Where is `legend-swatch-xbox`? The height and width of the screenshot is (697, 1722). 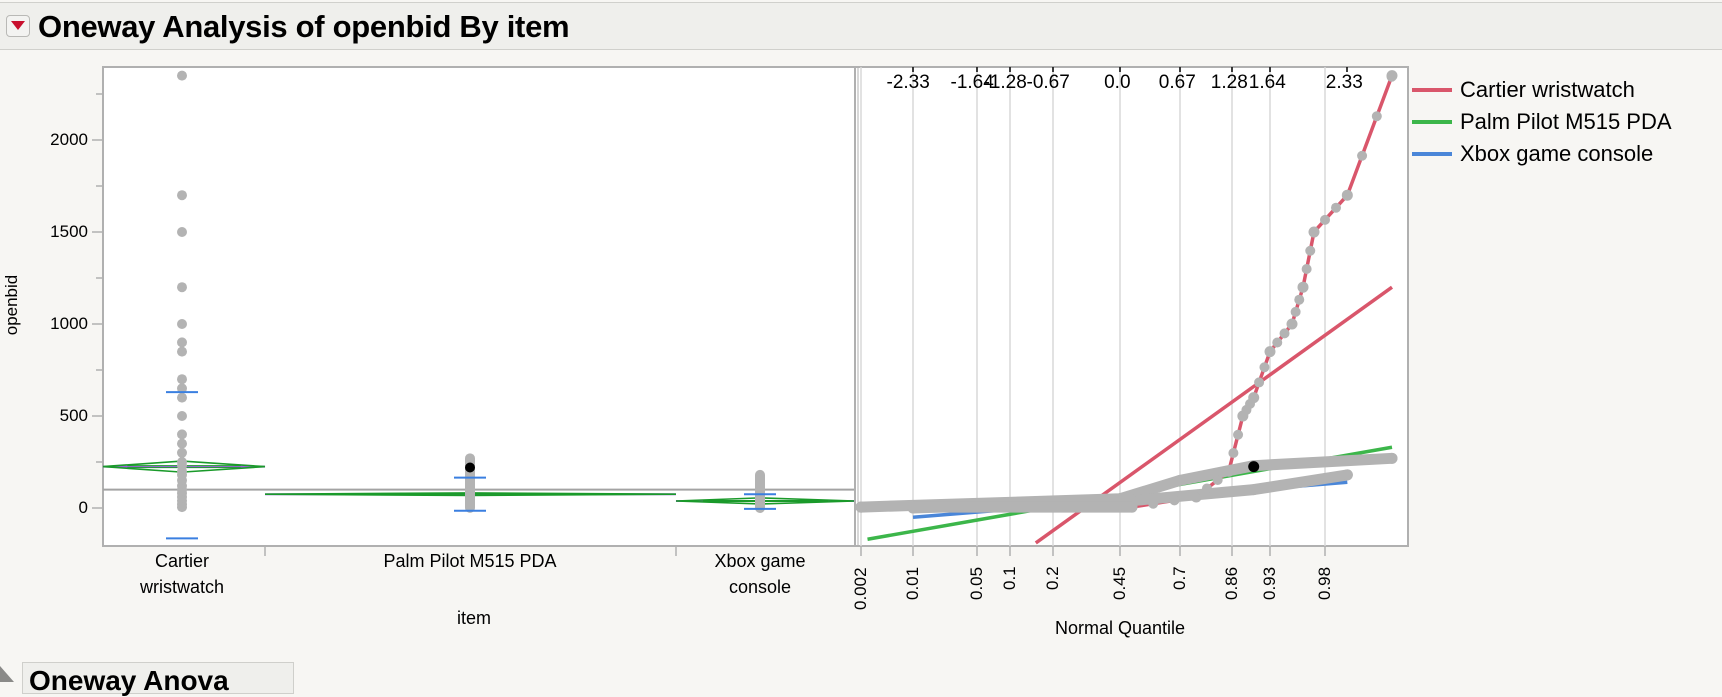
legend-swatch-xbox is located at coordinates (1432, 154).